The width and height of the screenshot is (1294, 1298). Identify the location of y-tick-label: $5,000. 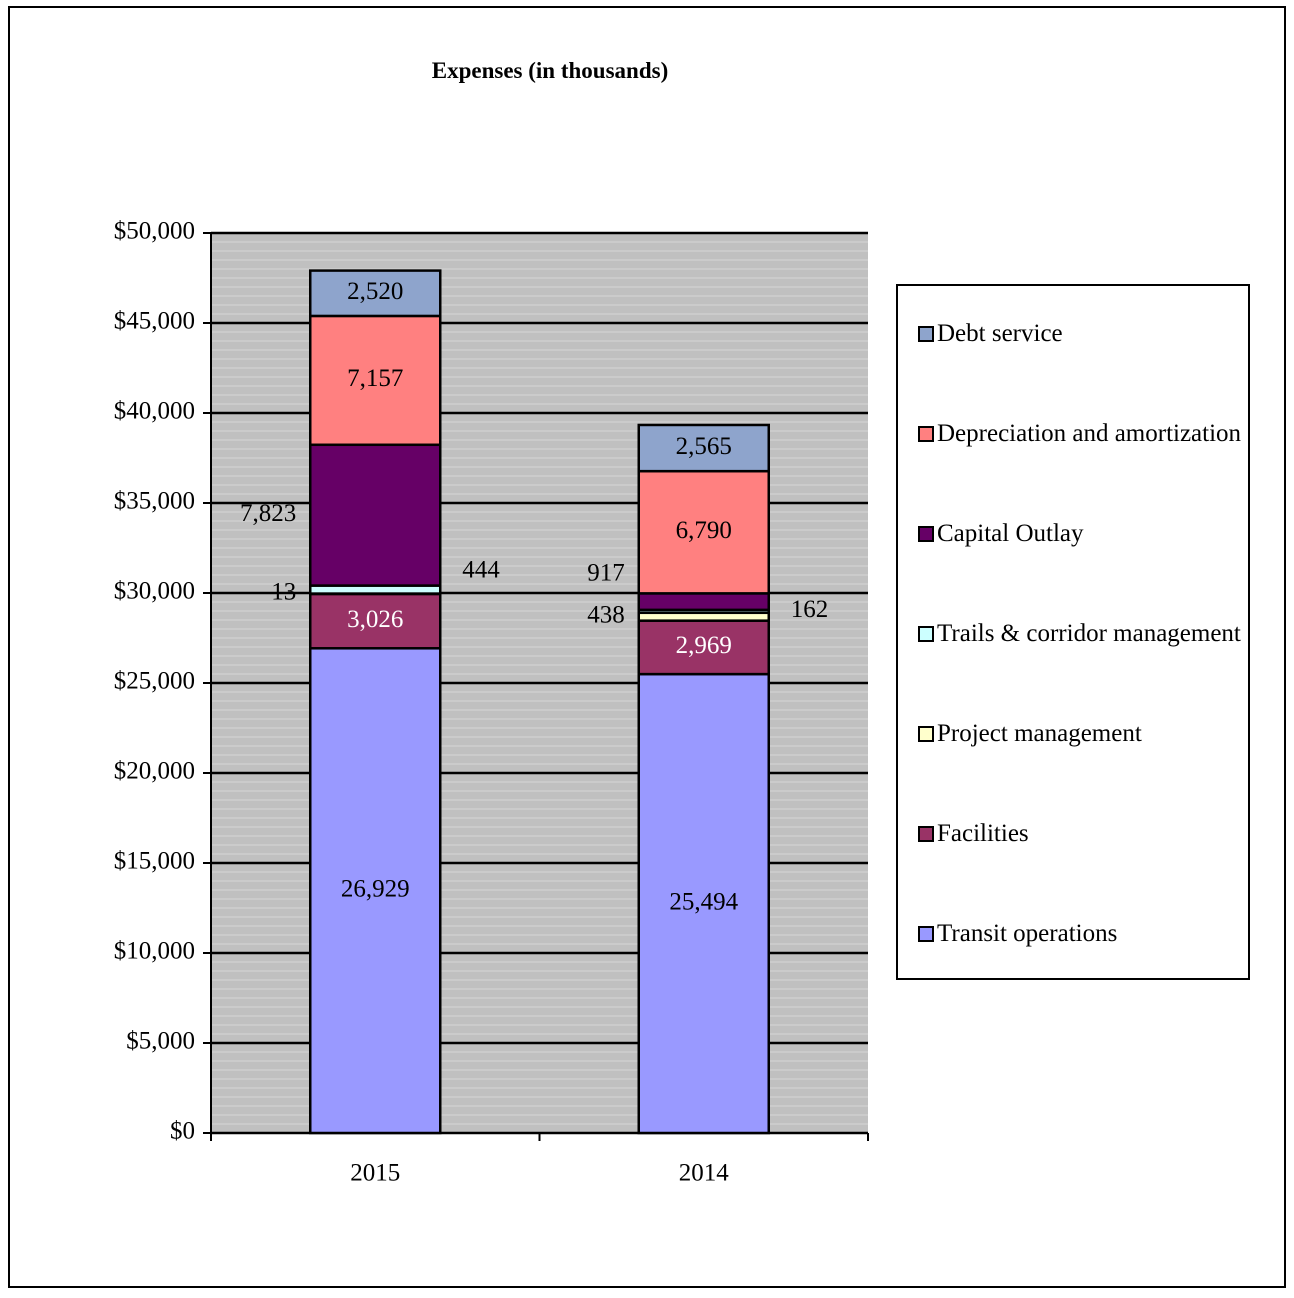
(160, 1041).